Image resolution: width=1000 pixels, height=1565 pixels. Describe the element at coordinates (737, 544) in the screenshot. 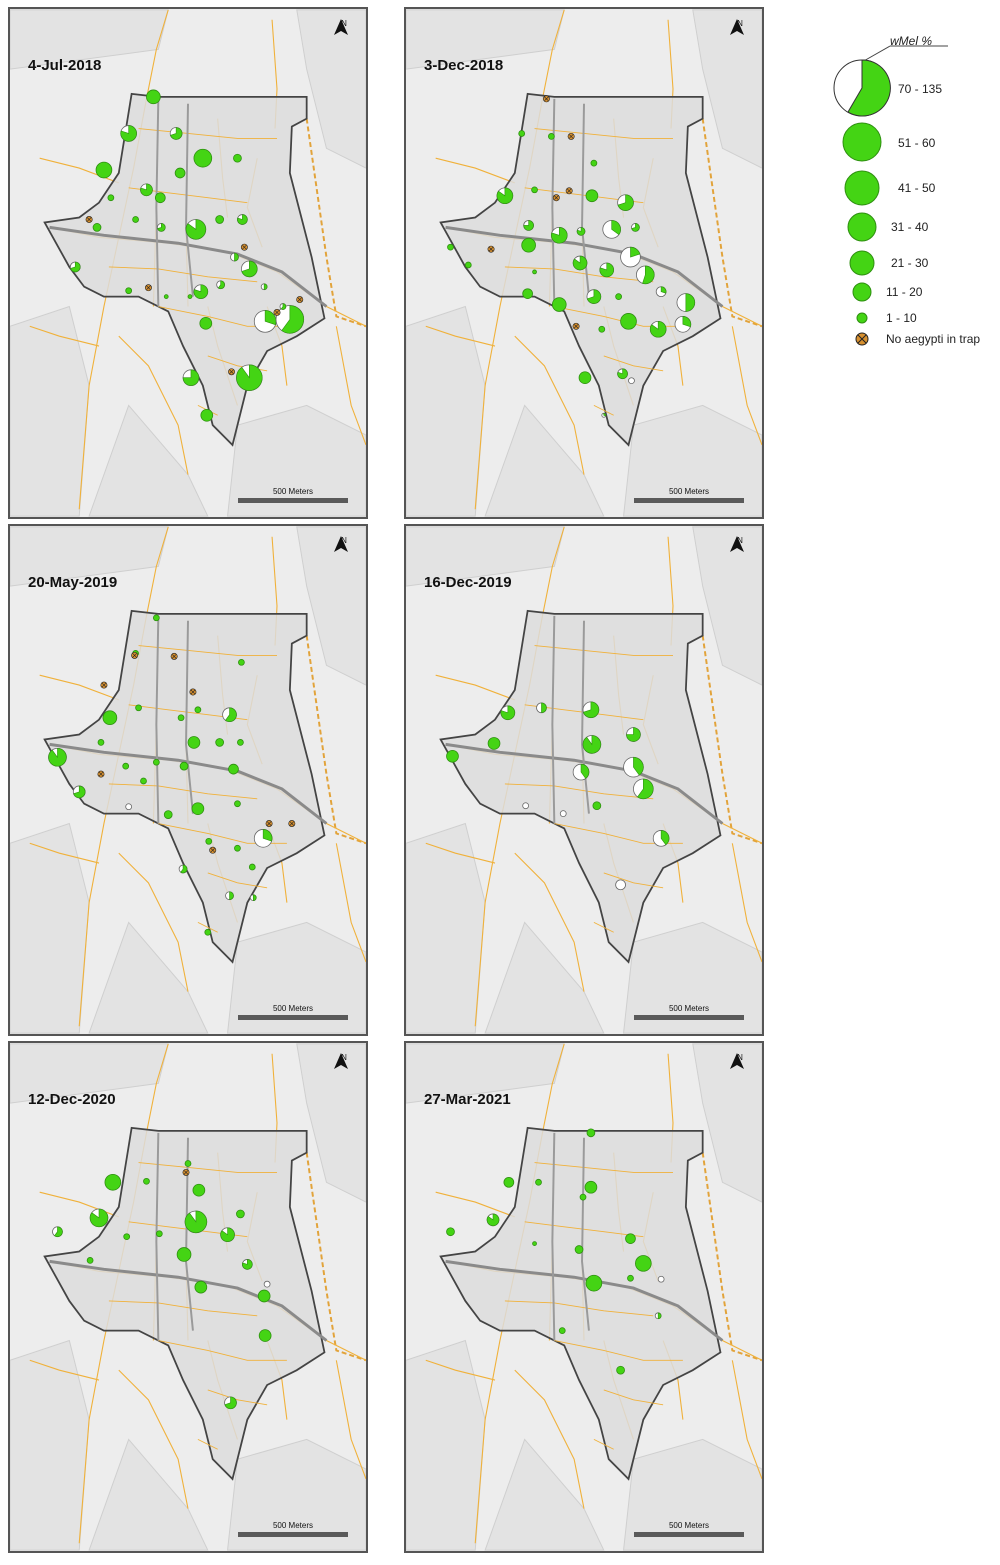

I see `north-arrow-icon` at that location.